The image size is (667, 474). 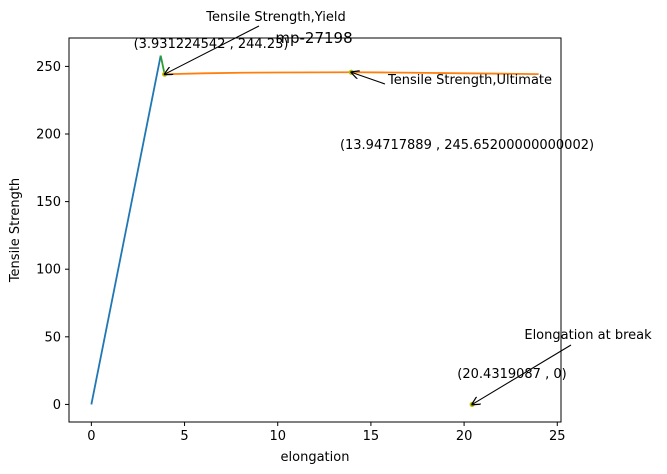 I want to click on annotation-label-ultimate: Tensile Strength,Ultimate, so click(x=469, y=80).